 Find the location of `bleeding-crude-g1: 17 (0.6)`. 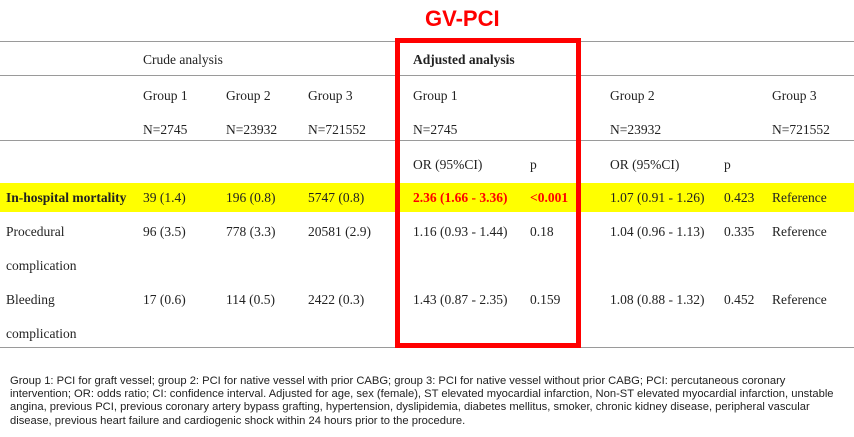

bleeding-crude-g1: 17 (0.6) is located at coordinates (164, 299).